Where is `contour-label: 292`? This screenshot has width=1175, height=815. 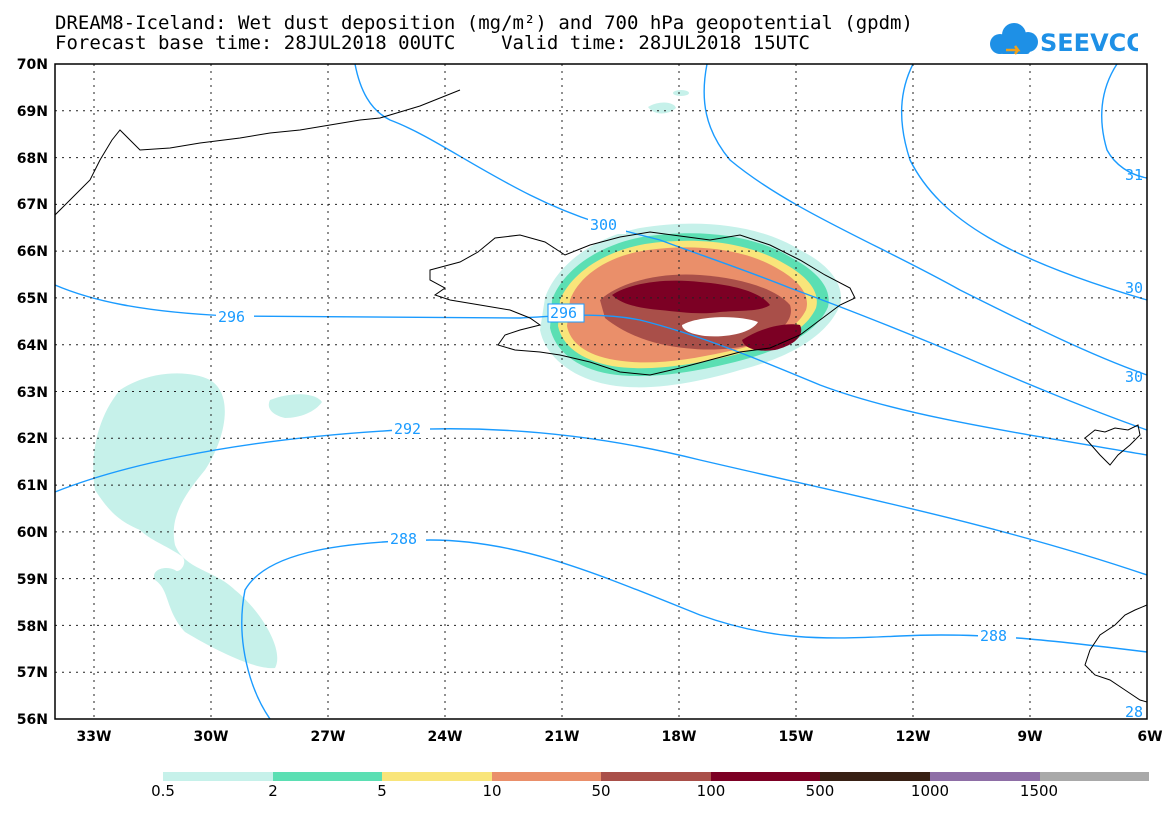 contour-label: 292 is located at coordinates (407, 429).